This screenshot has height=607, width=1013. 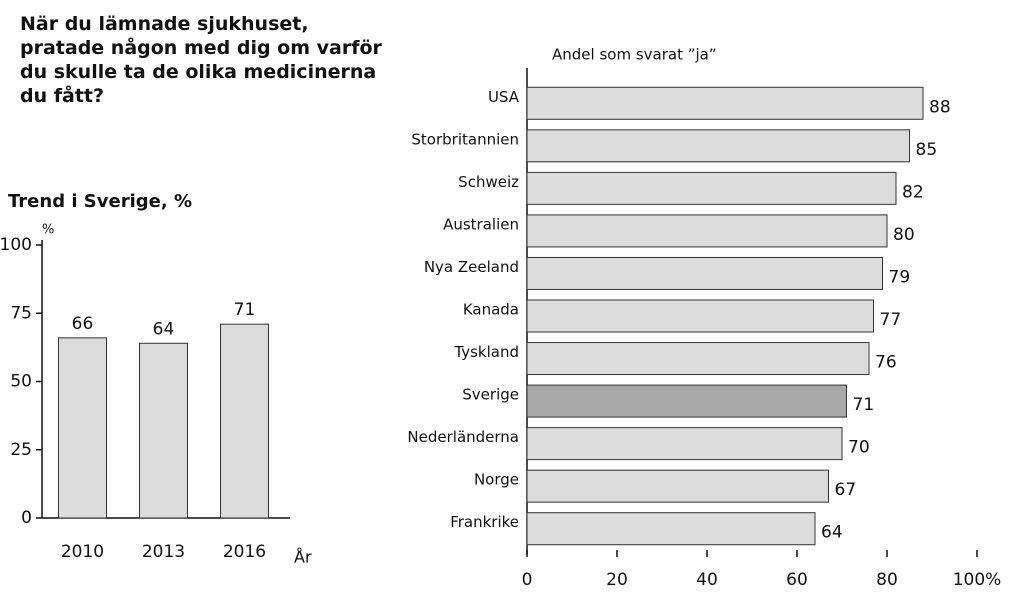 What do you see at coordinates (913, 192) in the screenshot?
I see `value-label: 82` at bounding box center [913, 192].